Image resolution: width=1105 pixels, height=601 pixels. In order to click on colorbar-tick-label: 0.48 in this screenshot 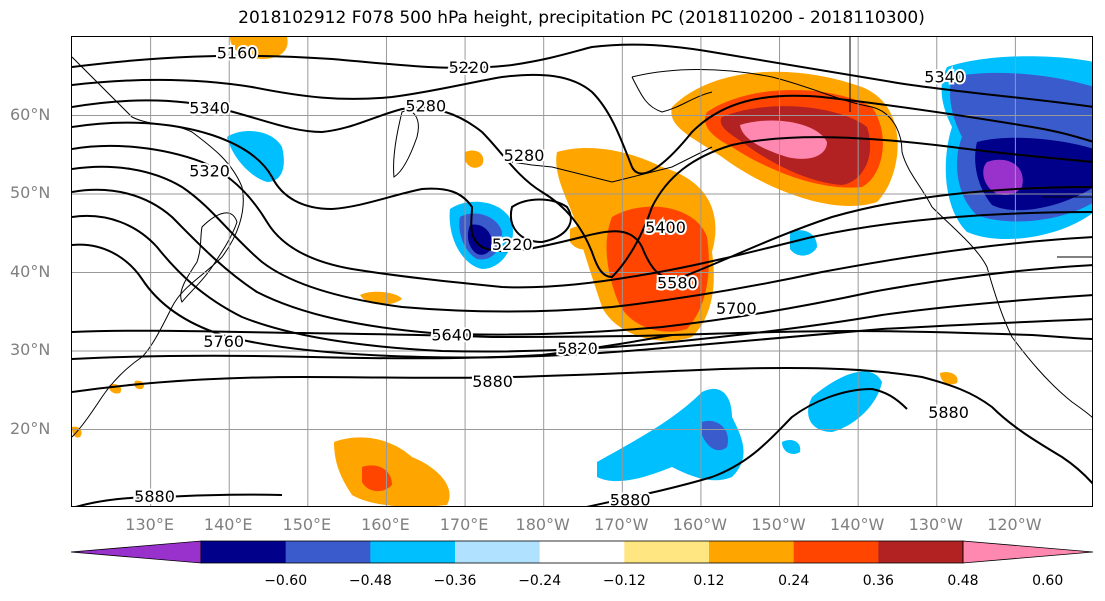, I will do `click(963, 581)`.